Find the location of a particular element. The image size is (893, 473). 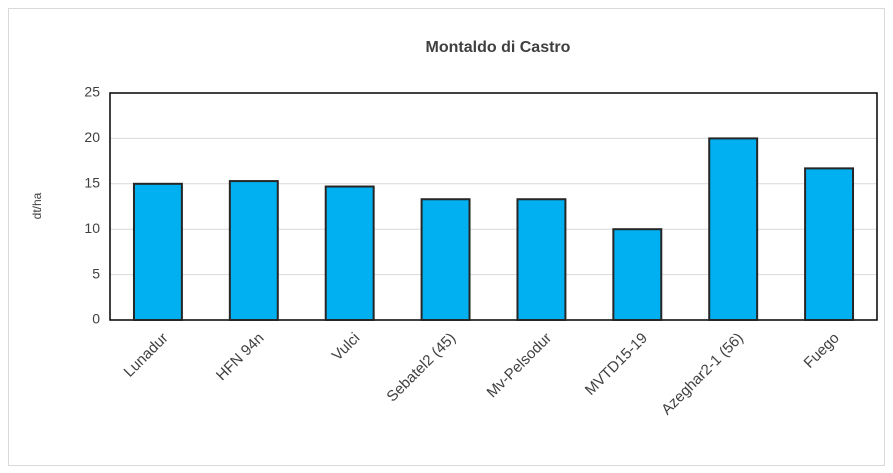

y-tick-label: 5 is located at coordinates (96, 273).